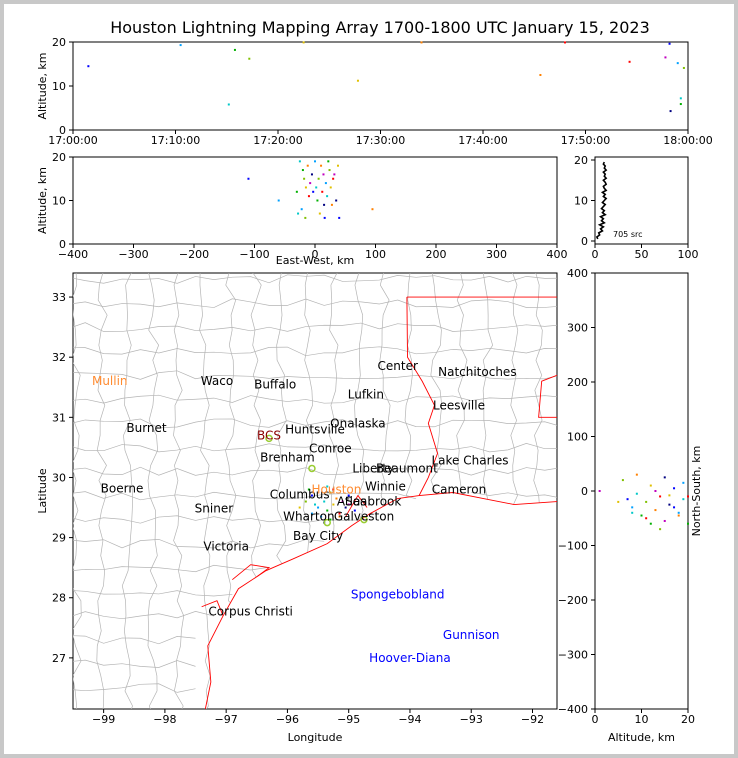  What do you see at coordinates (62, 244) in the screenshot?
I see `eastwest-altitude-yaxis-tick-label: 0` at bounding box center [62, 244].